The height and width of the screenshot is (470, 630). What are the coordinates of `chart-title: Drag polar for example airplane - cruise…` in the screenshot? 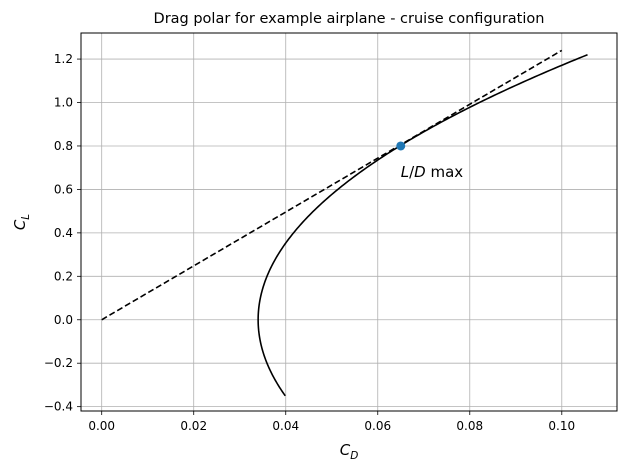 It's located at (349, 19).